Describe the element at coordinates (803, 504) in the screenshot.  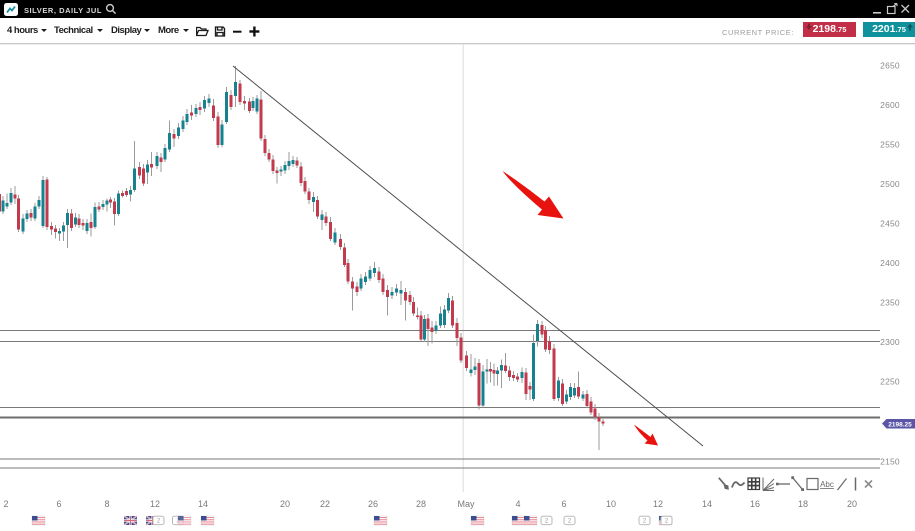
I see `svg-text: 18` at that location.